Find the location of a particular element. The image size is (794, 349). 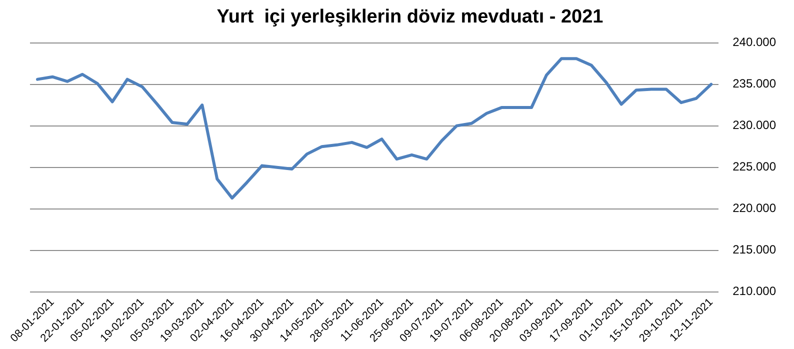

y-tick-label: 230.000 is located at coordinates (754, 125).